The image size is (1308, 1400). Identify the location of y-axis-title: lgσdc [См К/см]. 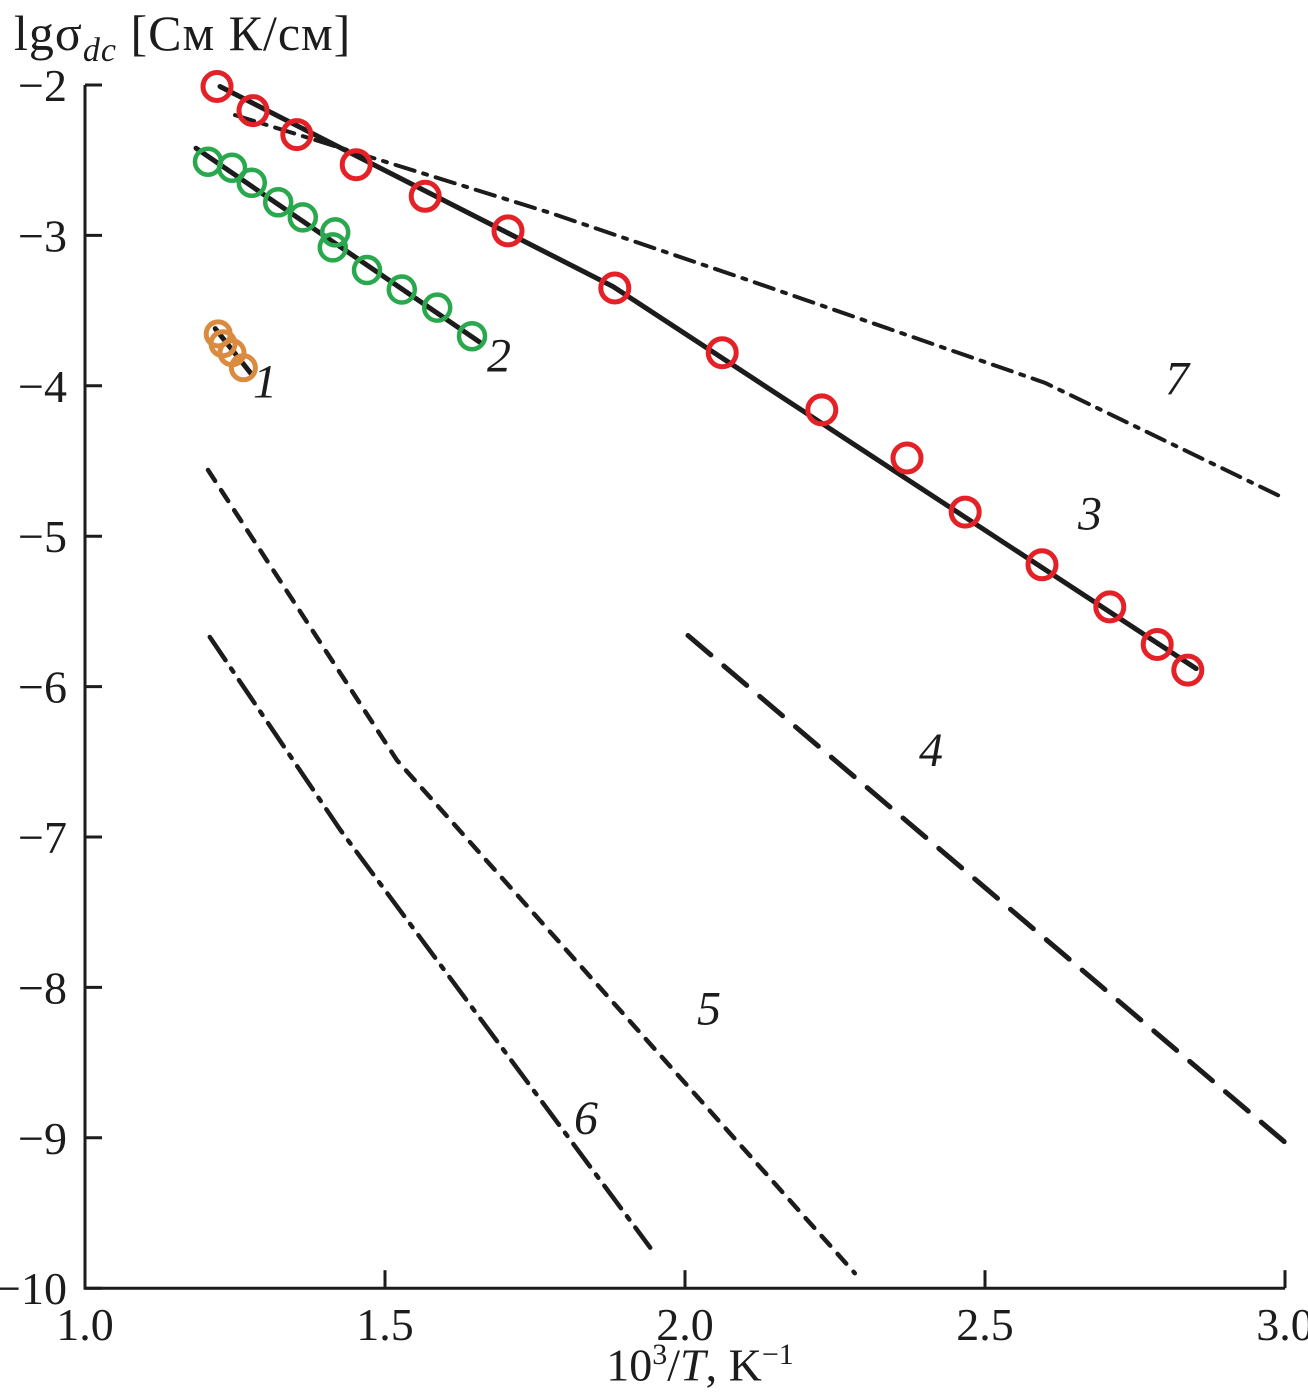
(182, 37).